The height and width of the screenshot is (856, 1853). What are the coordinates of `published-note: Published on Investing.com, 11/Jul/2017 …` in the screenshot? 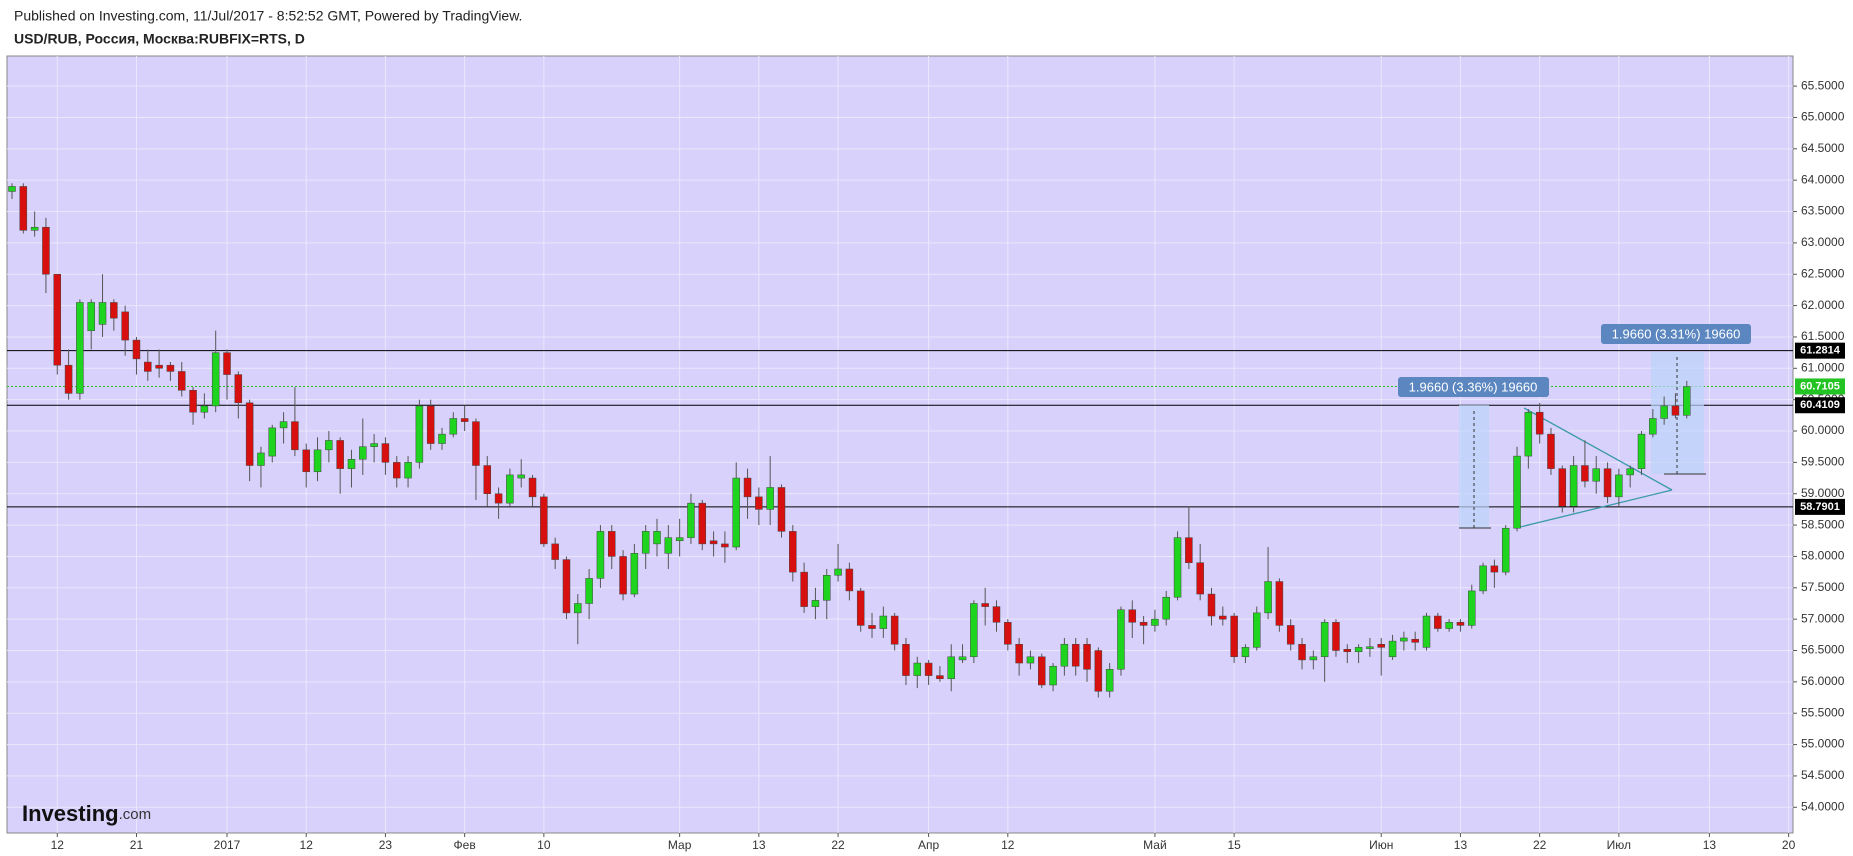 It's located at (268, 16).